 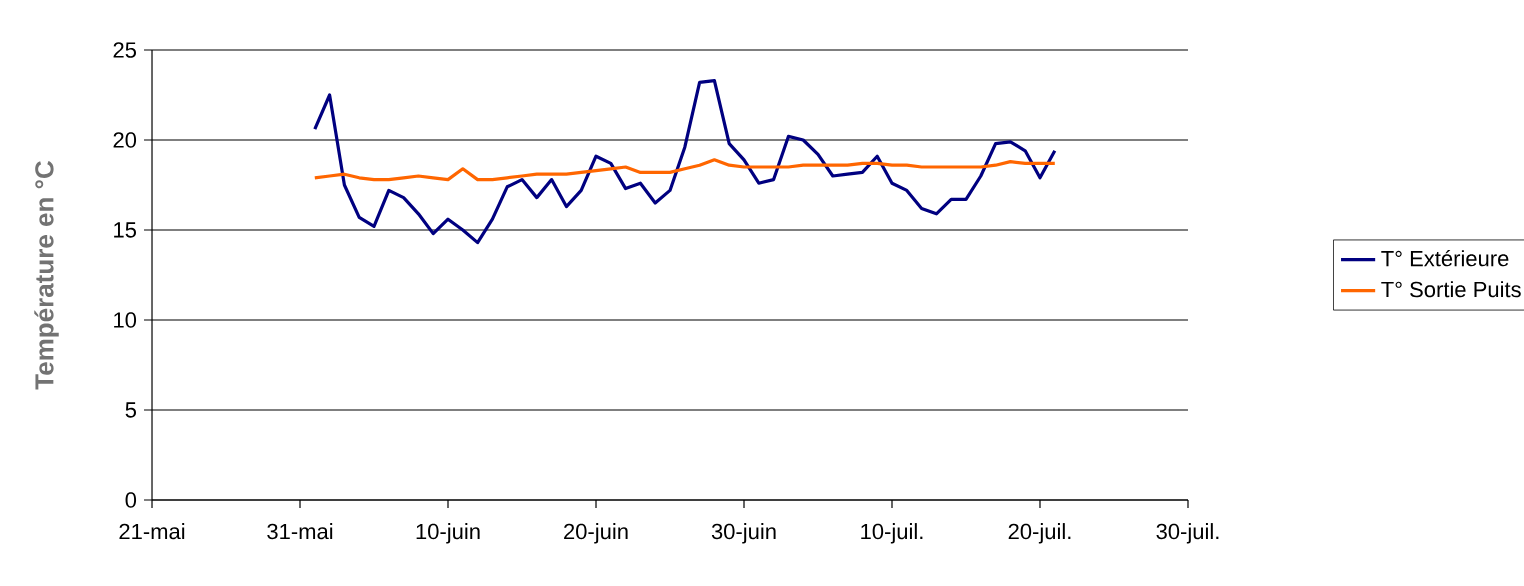 What do you see at coordinates (1445, 258) in the screenshot?
I see `legend-label: T° Extérieure` at bounding box center [1445, 258].